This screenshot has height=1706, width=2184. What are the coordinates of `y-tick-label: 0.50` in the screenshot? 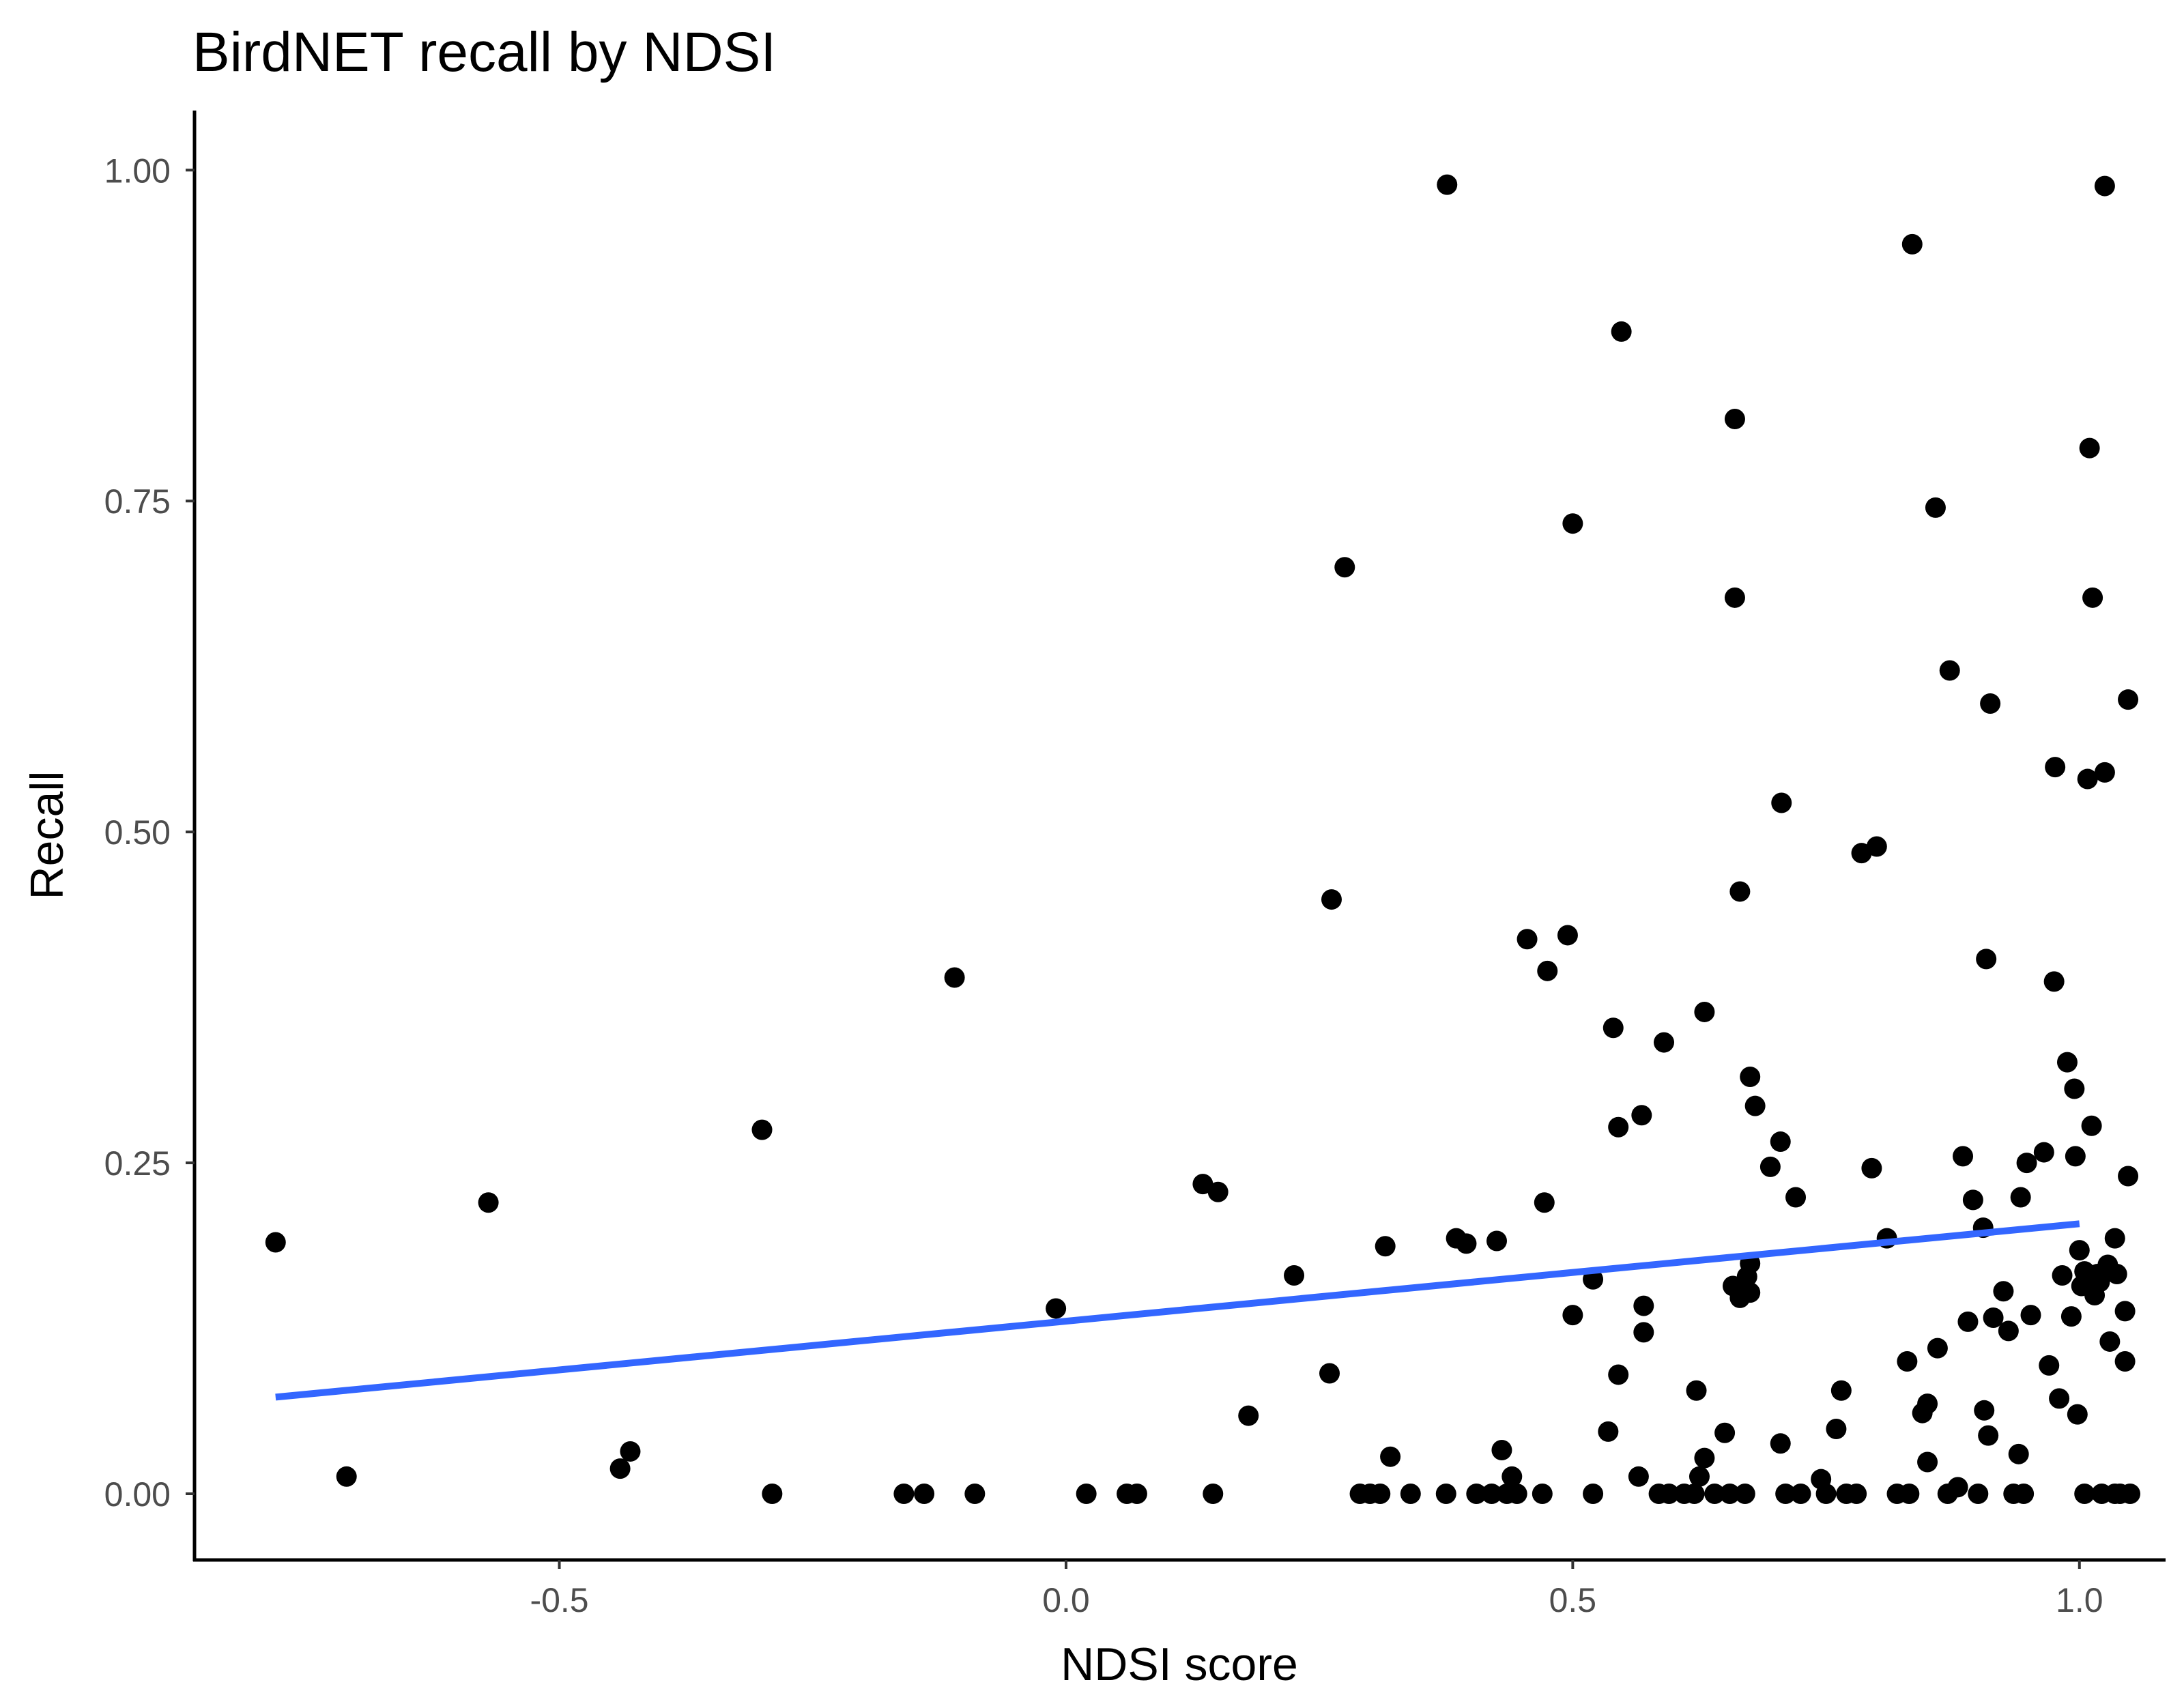 It's located at (137, 832).